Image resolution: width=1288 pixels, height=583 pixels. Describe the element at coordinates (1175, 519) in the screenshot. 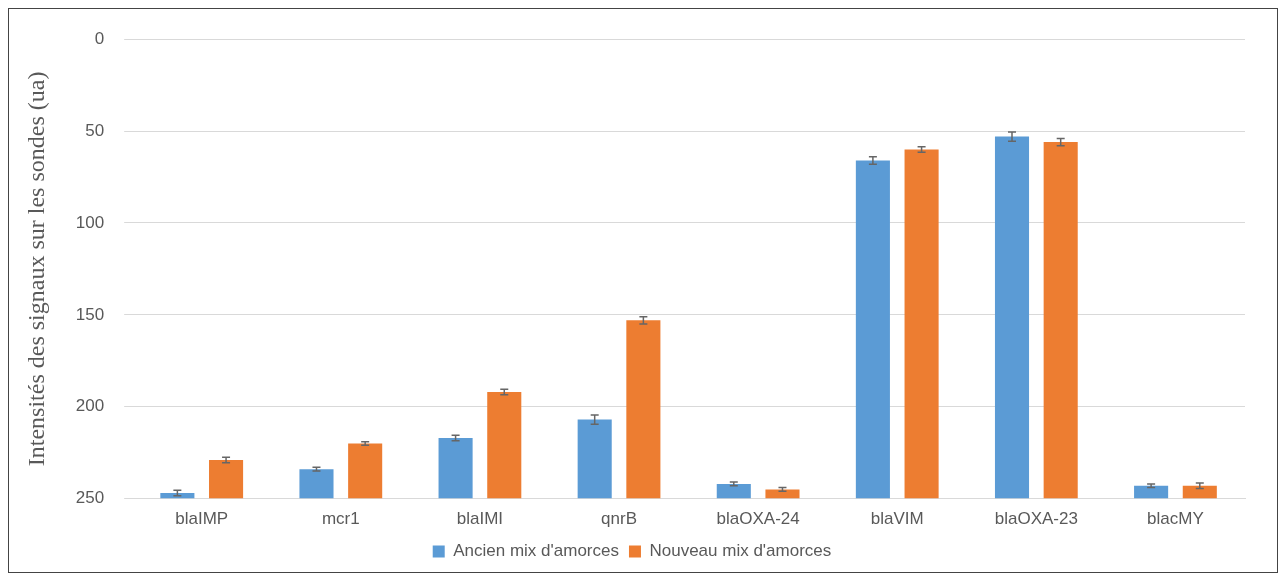

I see `x-tick-label: blacMY` at that location.